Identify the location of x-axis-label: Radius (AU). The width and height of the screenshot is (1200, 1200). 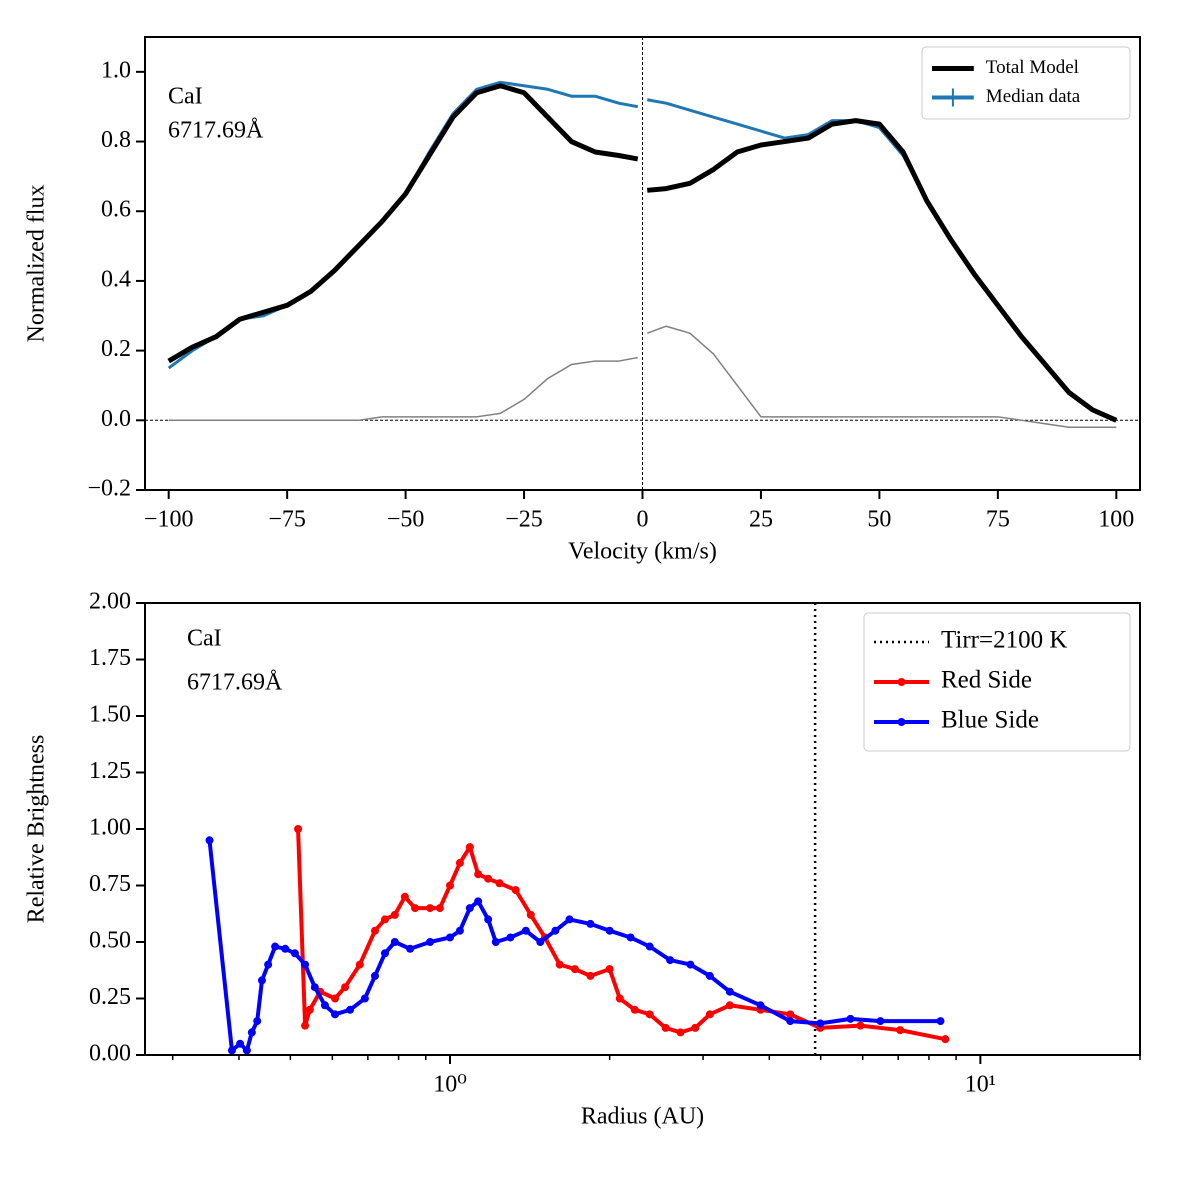
(642, 1117).